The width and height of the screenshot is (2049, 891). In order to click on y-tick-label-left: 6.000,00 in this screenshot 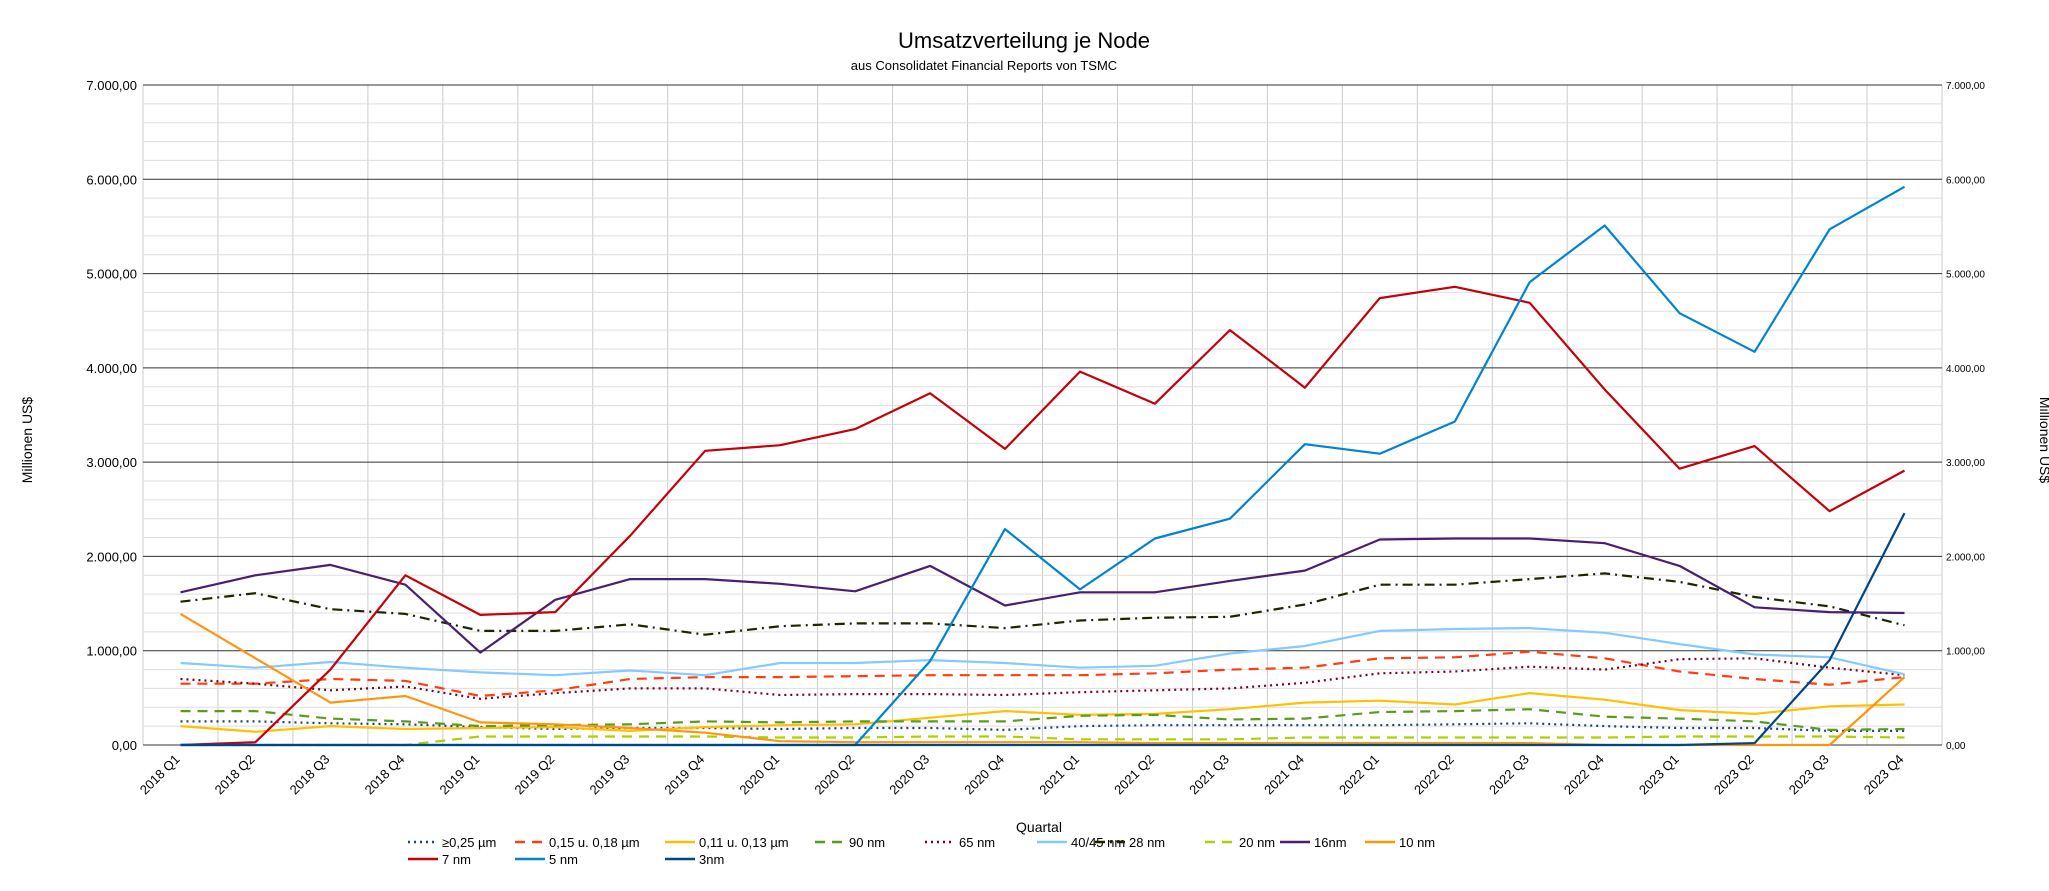, I will do `click(111, 179)`.